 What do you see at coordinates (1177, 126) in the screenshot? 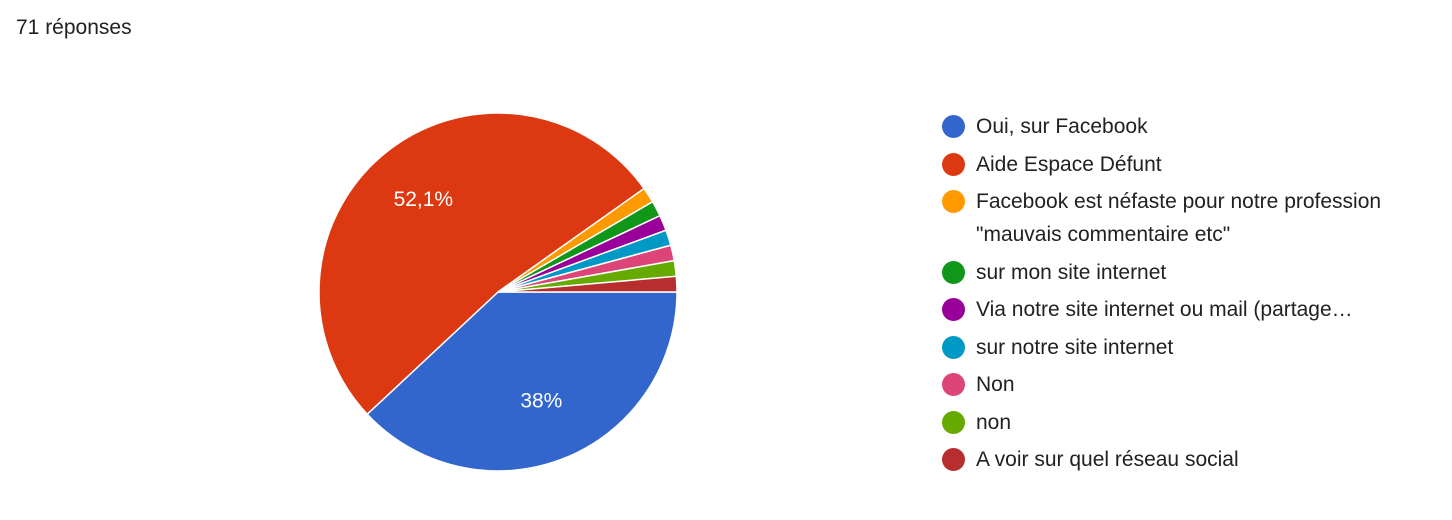
I see `legend-item: Oui, sur Facebook` at bounding box center [1177, 126].